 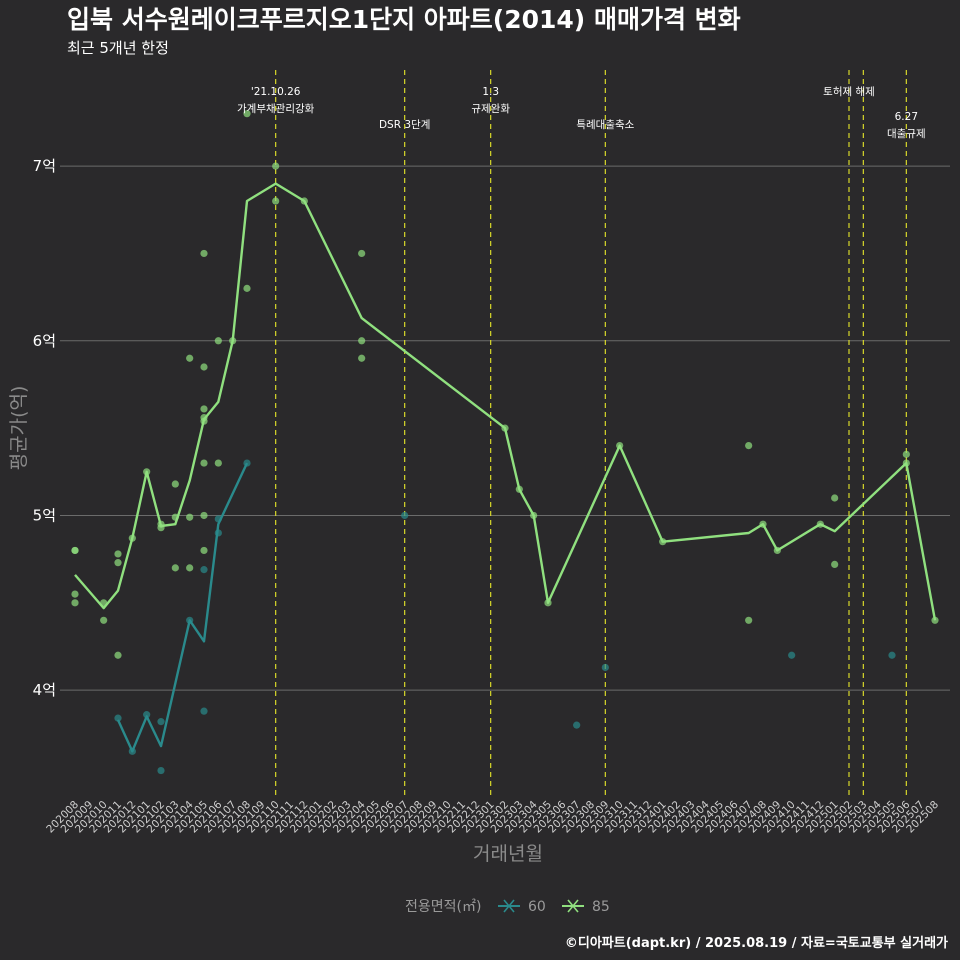 I want to click on event-label: 가계부채관리강화, so click(x=276, y=109).